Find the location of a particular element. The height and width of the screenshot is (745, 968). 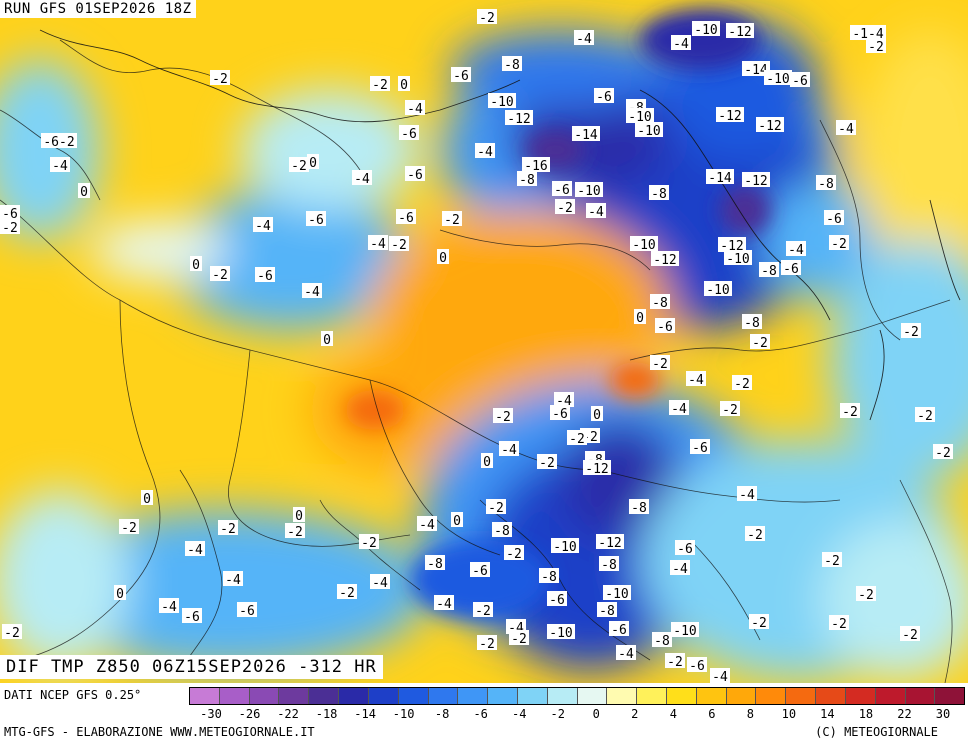

legend-tick-label: -4 is located at coordinates (519, 714).